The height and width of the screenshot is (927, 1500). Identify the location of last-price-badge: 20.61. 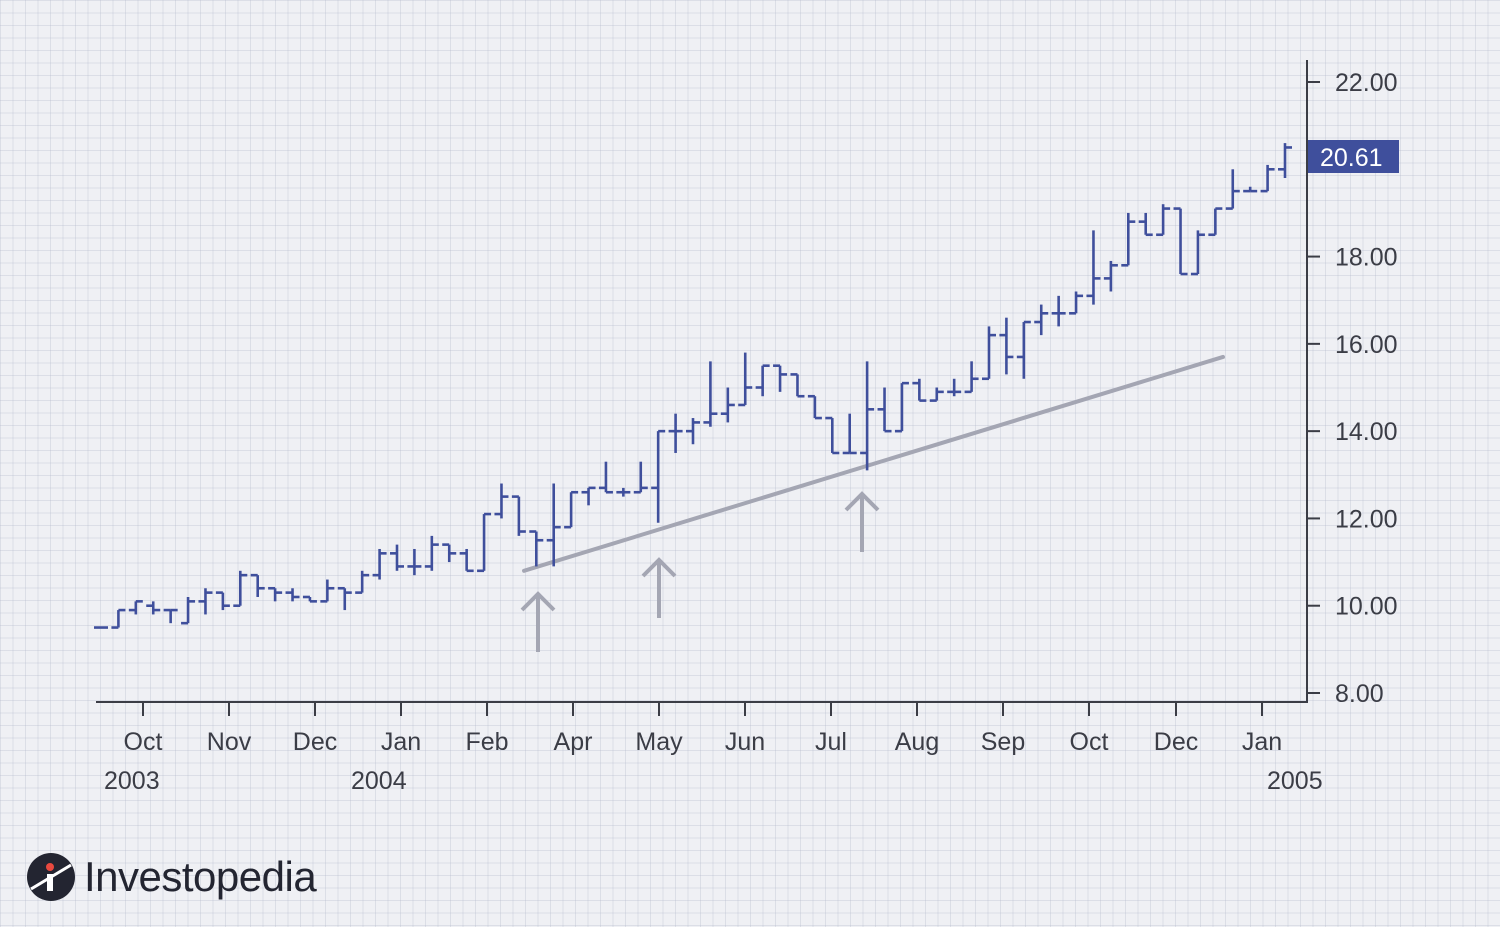
(1353, 156).